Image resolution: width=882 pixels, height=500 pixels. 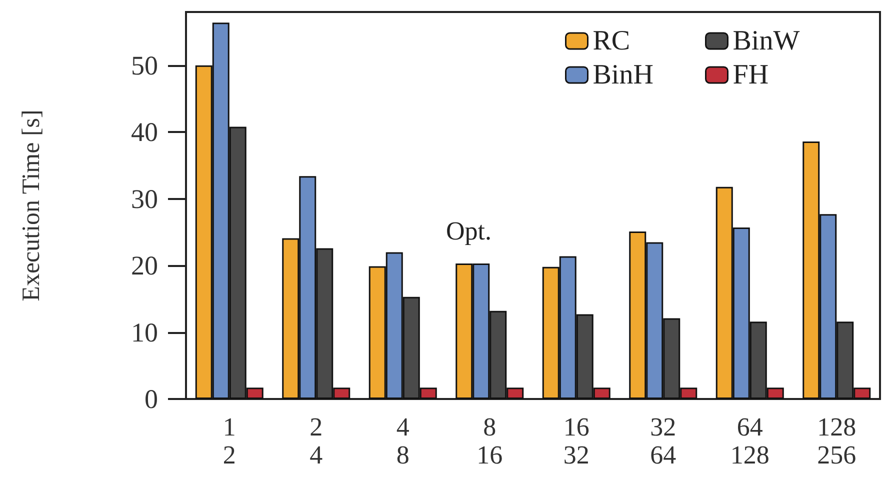 What do you see at coordinates (576, 441) in the screenshot?
I see `x-tick-label: 16 32` at bounding box center [576, 441].